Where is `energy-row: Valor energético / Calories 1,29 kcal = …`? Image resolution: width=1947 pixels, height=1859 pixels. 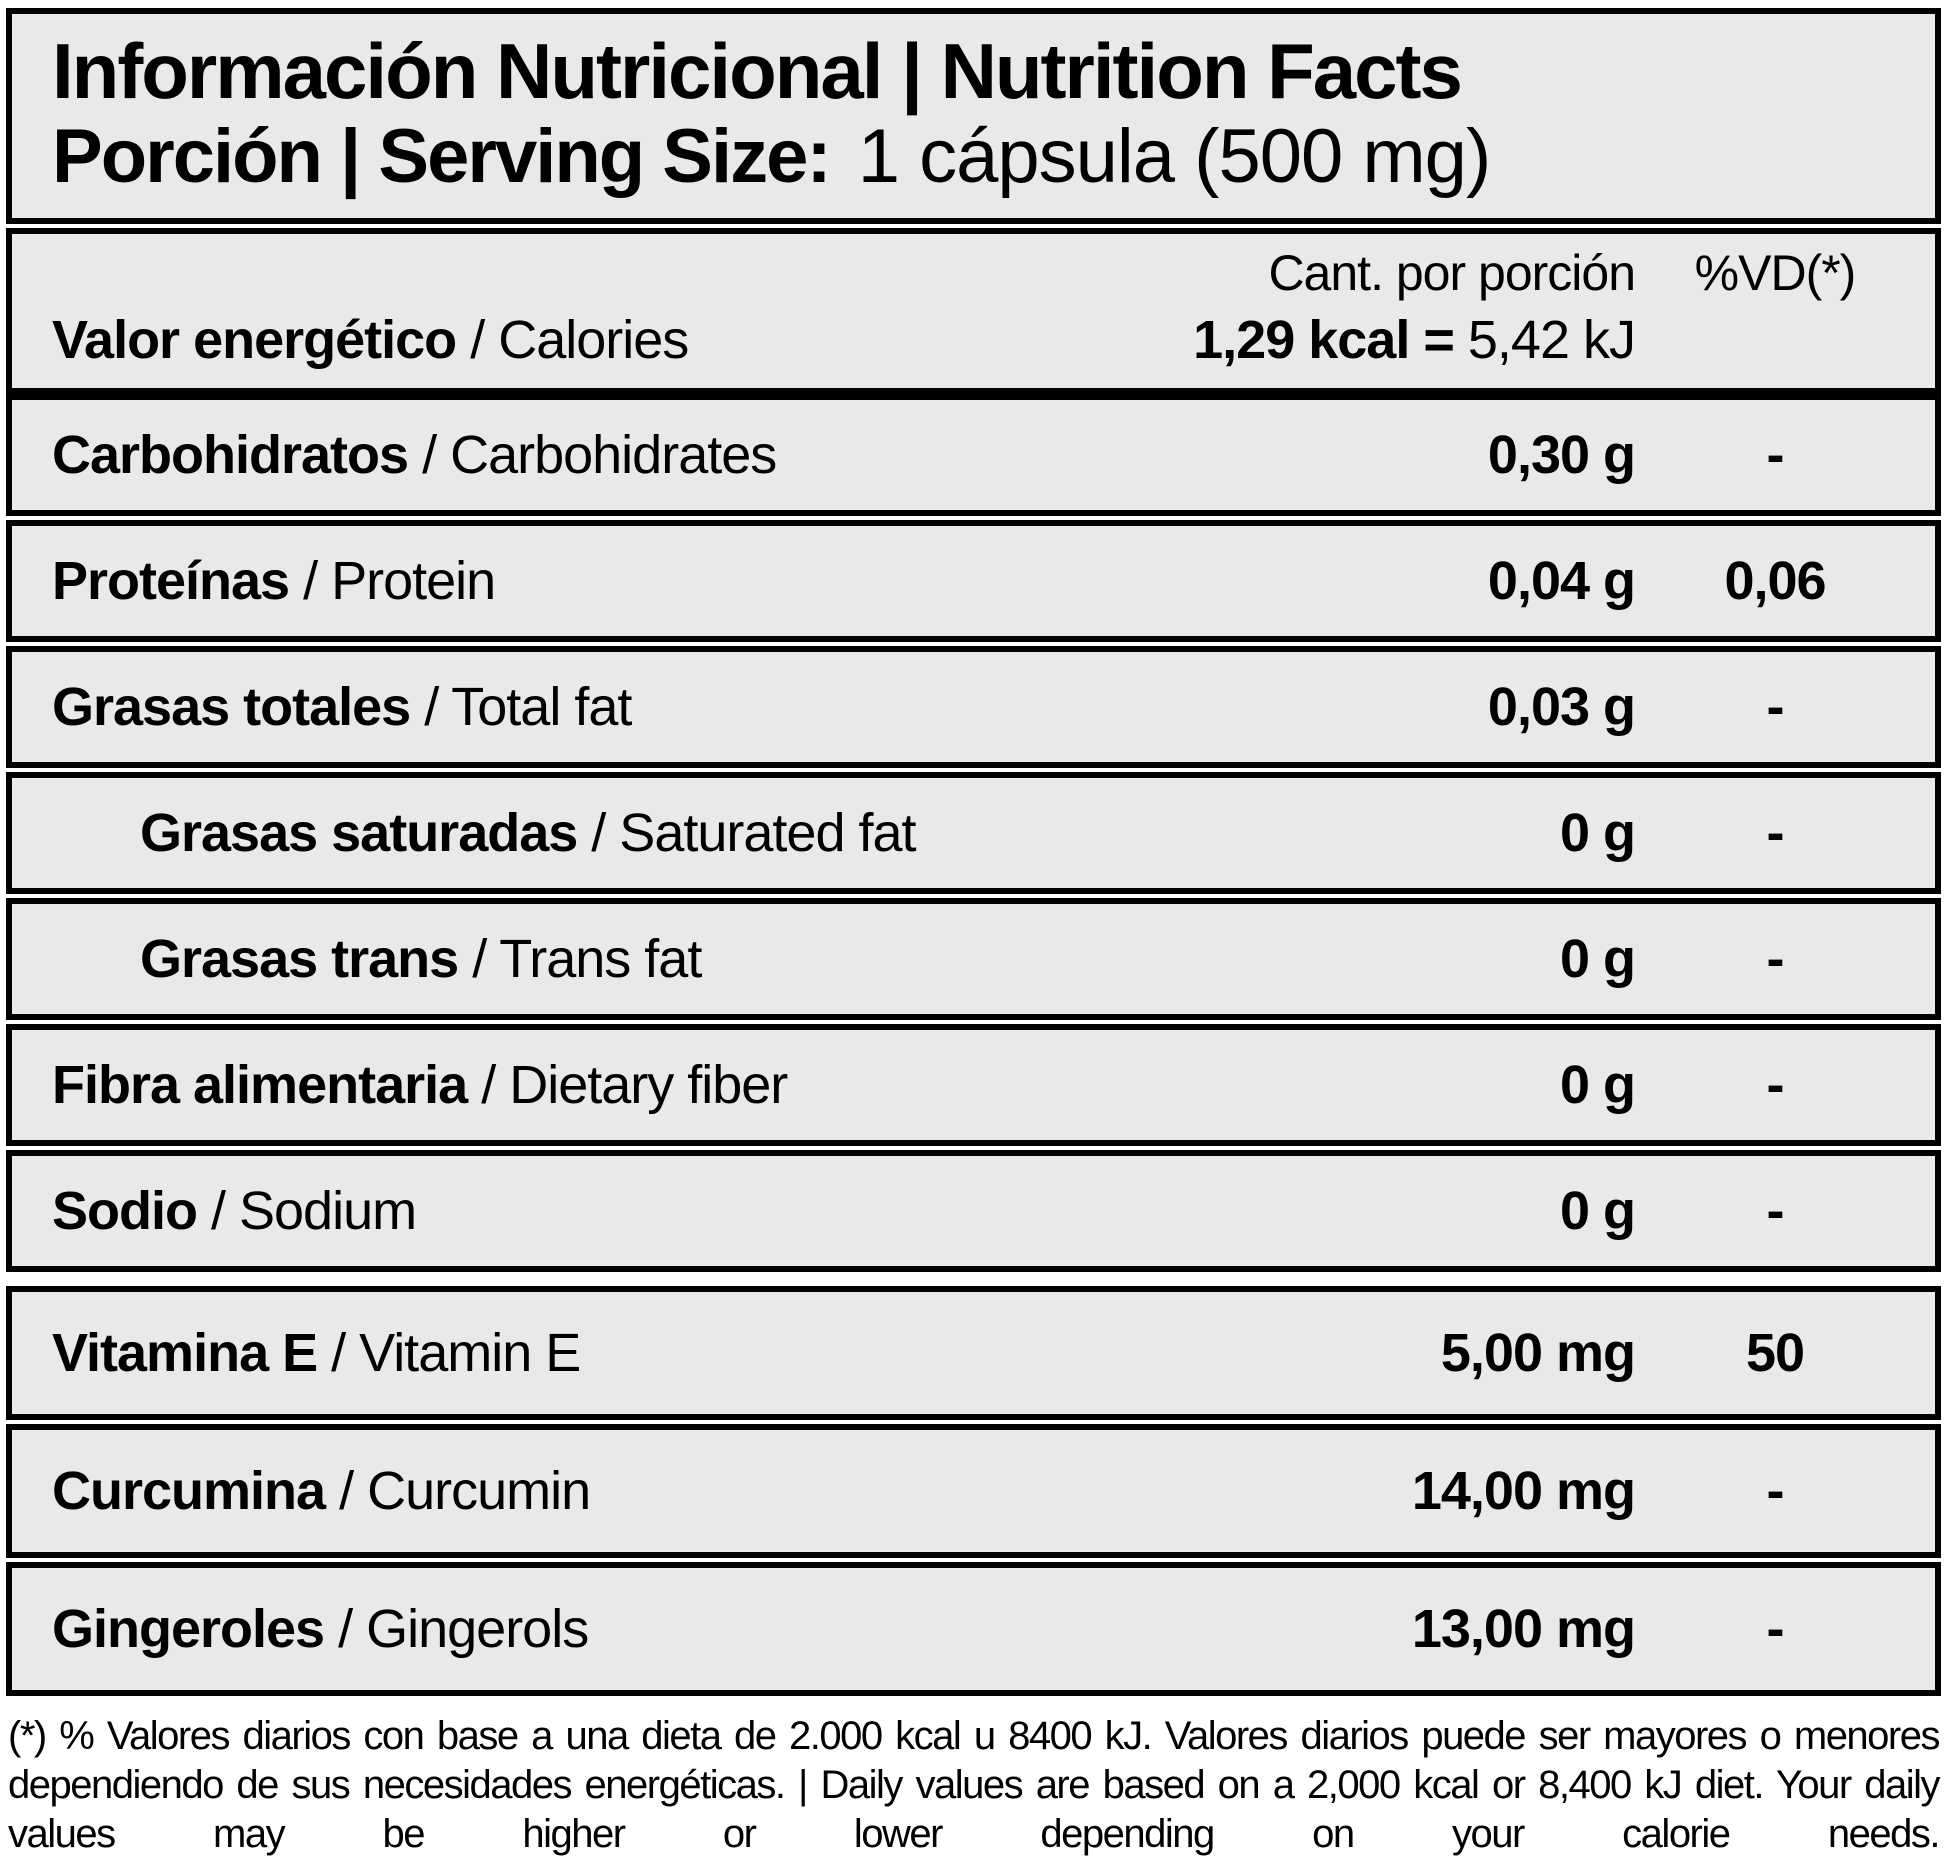
energy-row: Valor energético / Calories 1,29 kcal = … is located at coordinates (983, 340).